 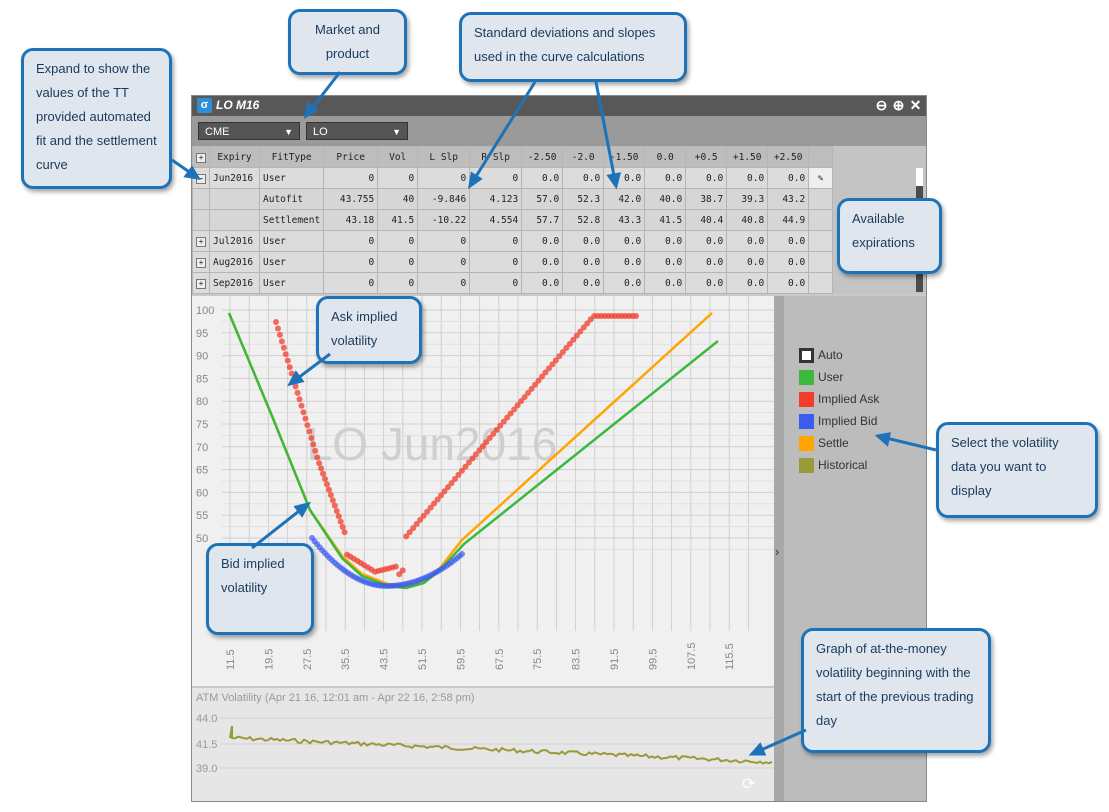 What do you see at coordinates (234, 157) in the screenshot?
I see `column-header: Expiry` at bounding box center [234, 157].